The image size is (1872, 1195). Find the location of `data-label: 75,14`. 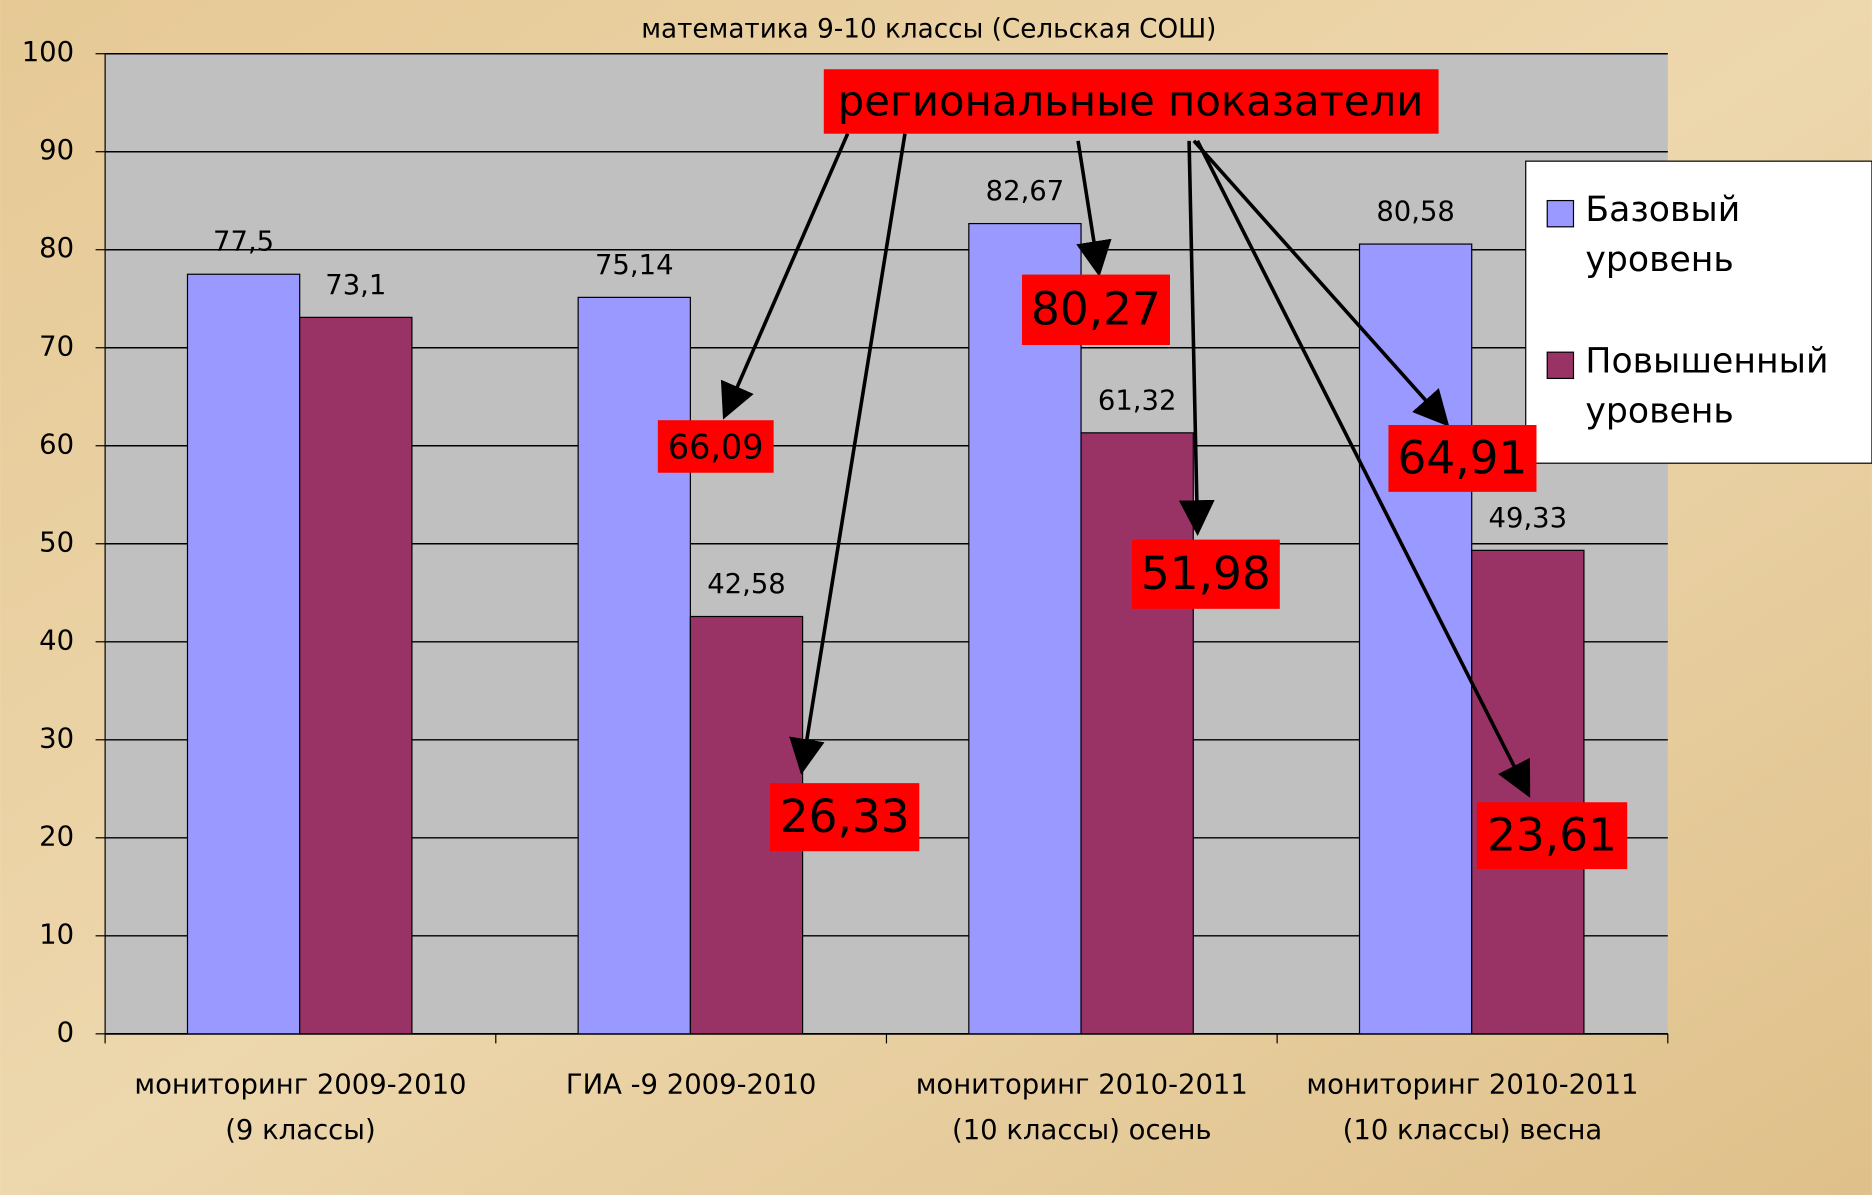

data-label: 75,14 is located at coordinates (634, 265).